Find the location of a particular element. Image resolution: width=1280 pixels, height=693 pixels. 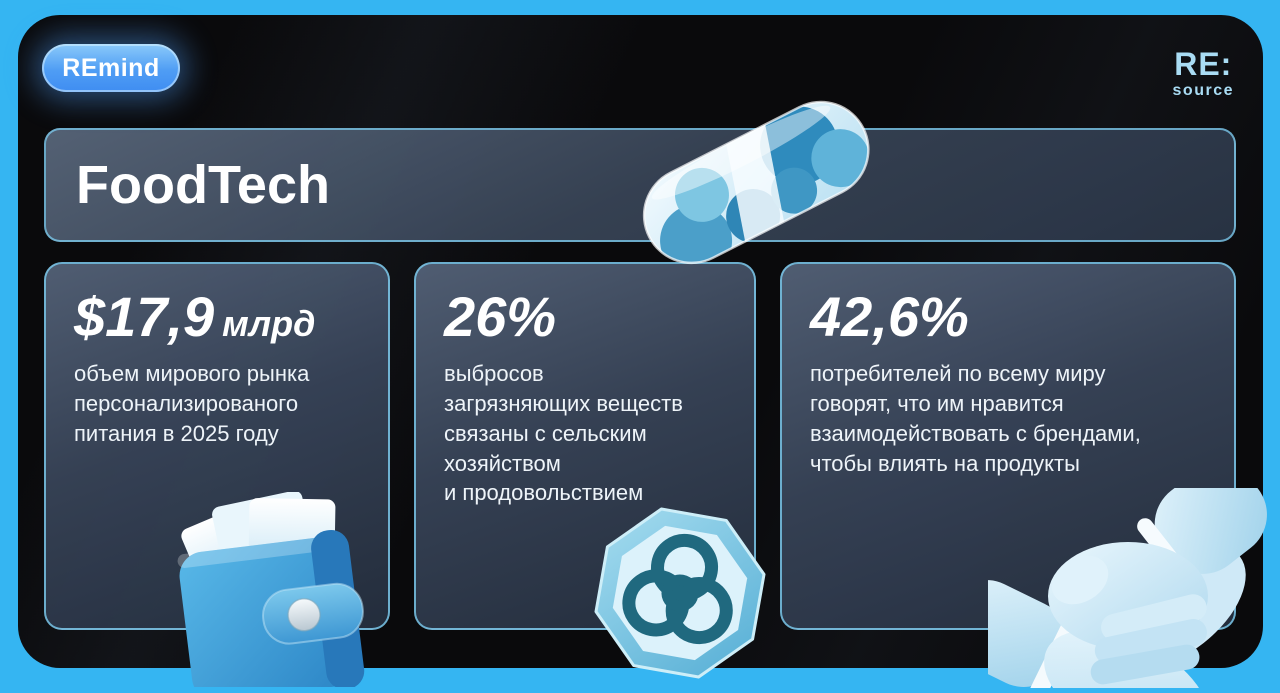

wallet-3d-icon is located at coordinates (270, 591).